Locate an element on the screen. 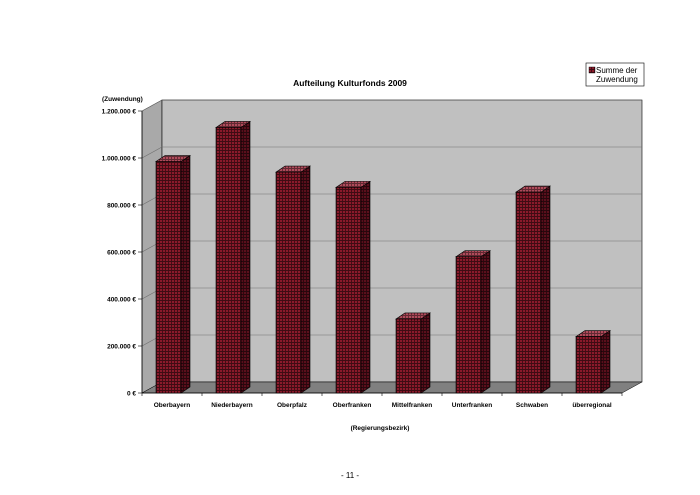  y-tick-label: 400.000 € is located at coordinates (121, 300).